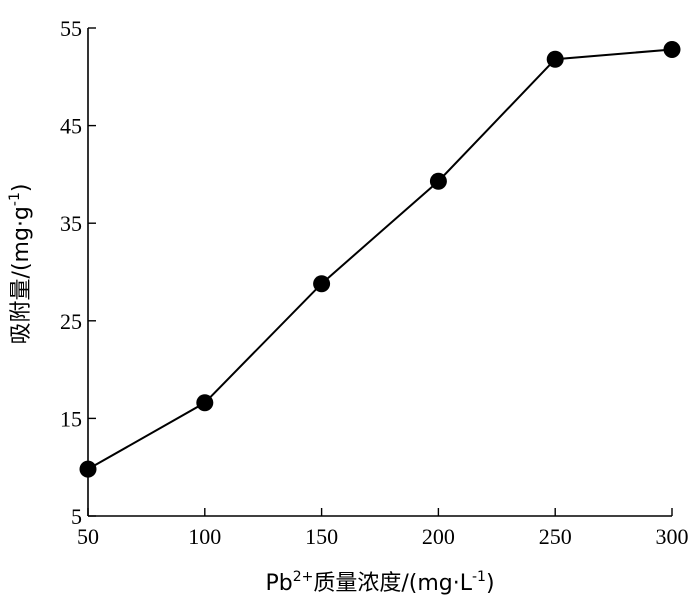 Image resolution: width=700 pixels, height=601 pixels. Describe the element at coordinates (321, 536) in the screenshot. I see `x-tick-label: 150` at that location.